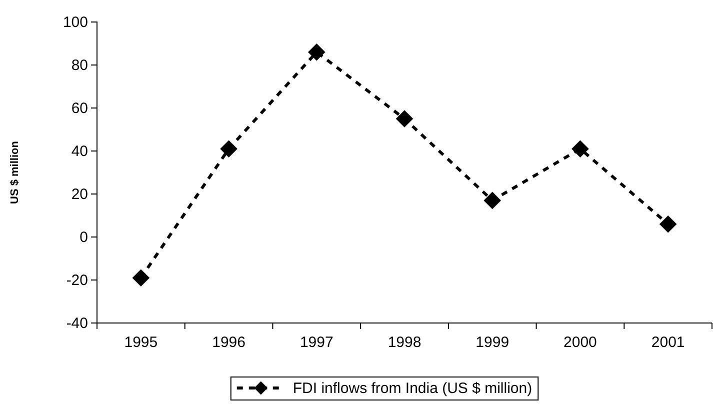 Image resolution: width=713 pixels, height=420 pixels. I want to click on y-tick-label: 60, so click(79, 108).